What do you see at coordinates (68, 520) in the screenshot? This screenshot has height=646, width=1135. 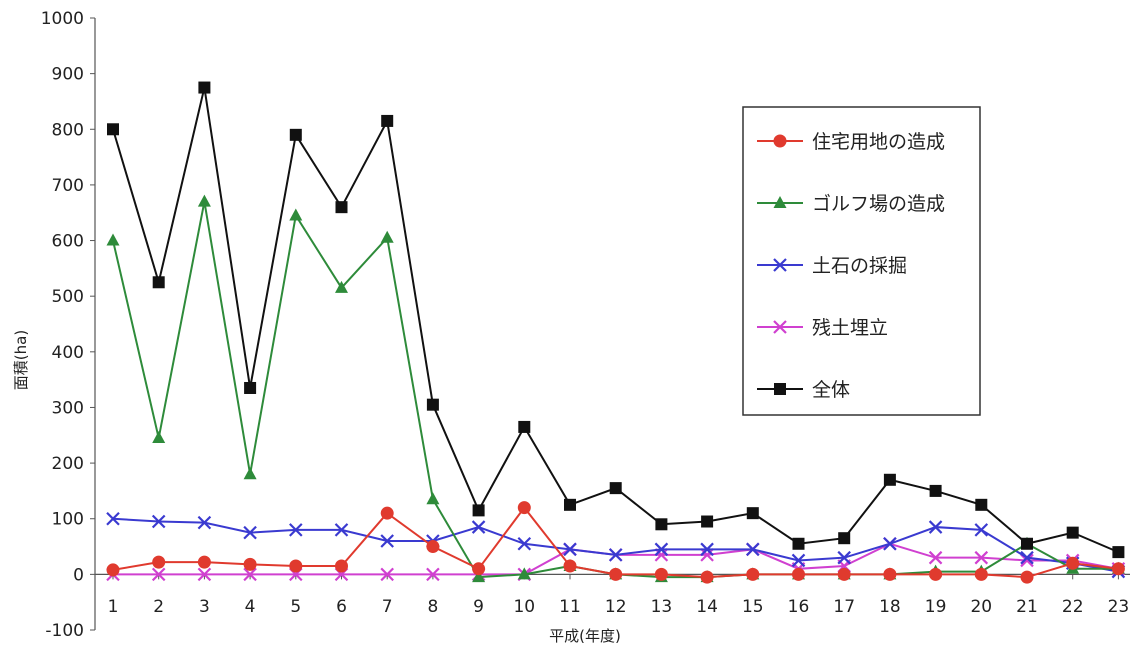 I see `y-tick-label: 100` at bounding box center [68, 520].